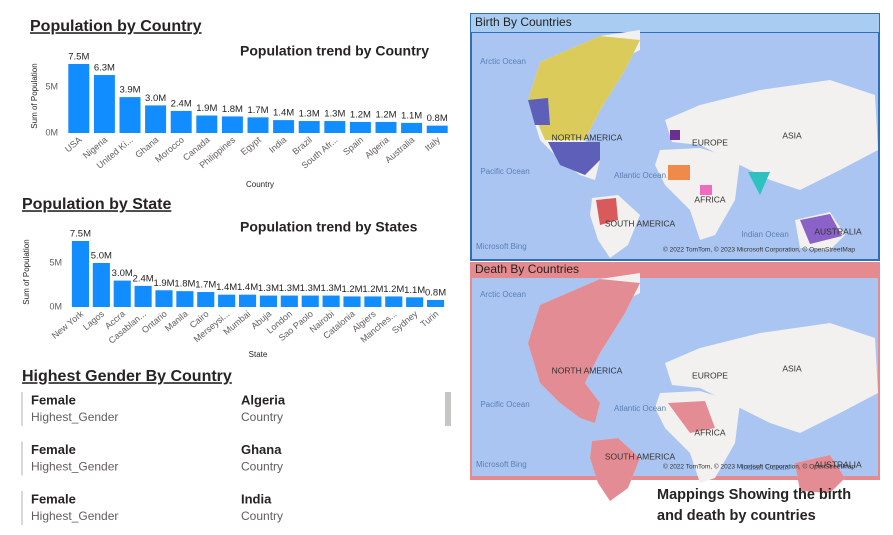 Image resolution: width=893 pixels, height=535 pixels. I want to click on x-tick-label: Manila, so click(176, 321).